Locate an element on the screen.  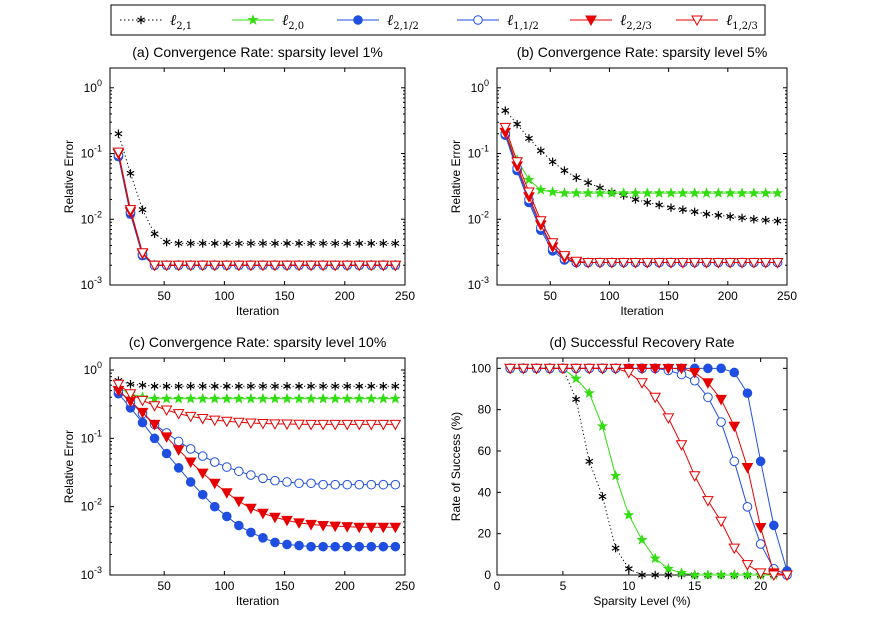
y-tick-exponent: -3 is located at coordinates (98, 570).